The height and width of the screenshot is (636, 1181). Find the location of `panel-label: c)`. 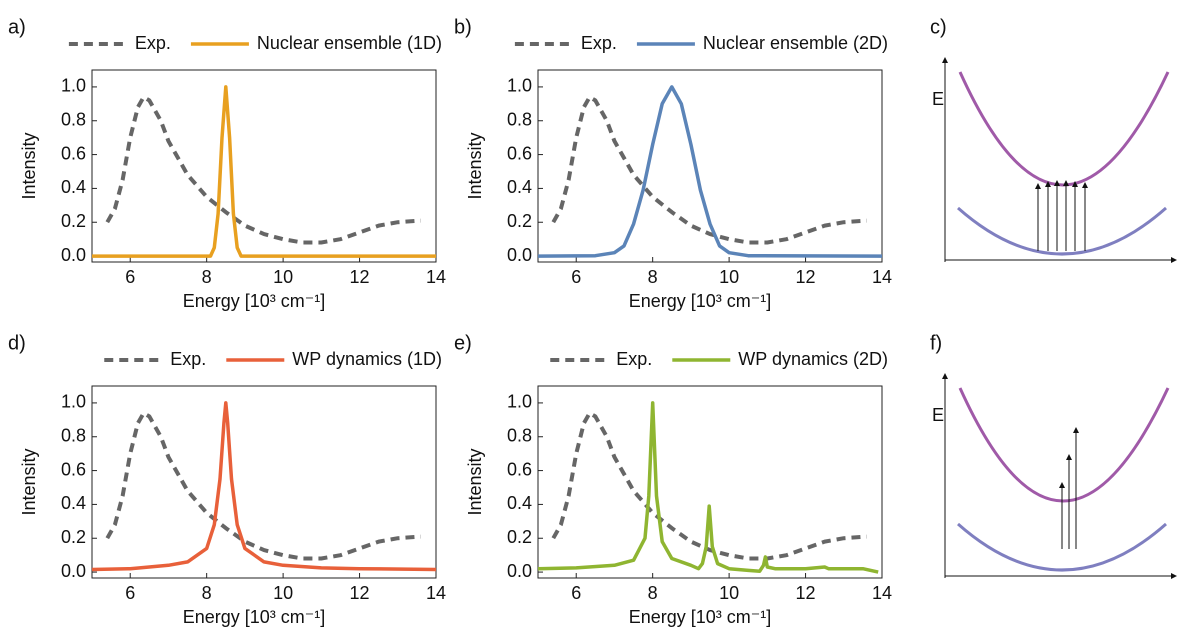

panel-label: c) is located at coordinates (938, 27).